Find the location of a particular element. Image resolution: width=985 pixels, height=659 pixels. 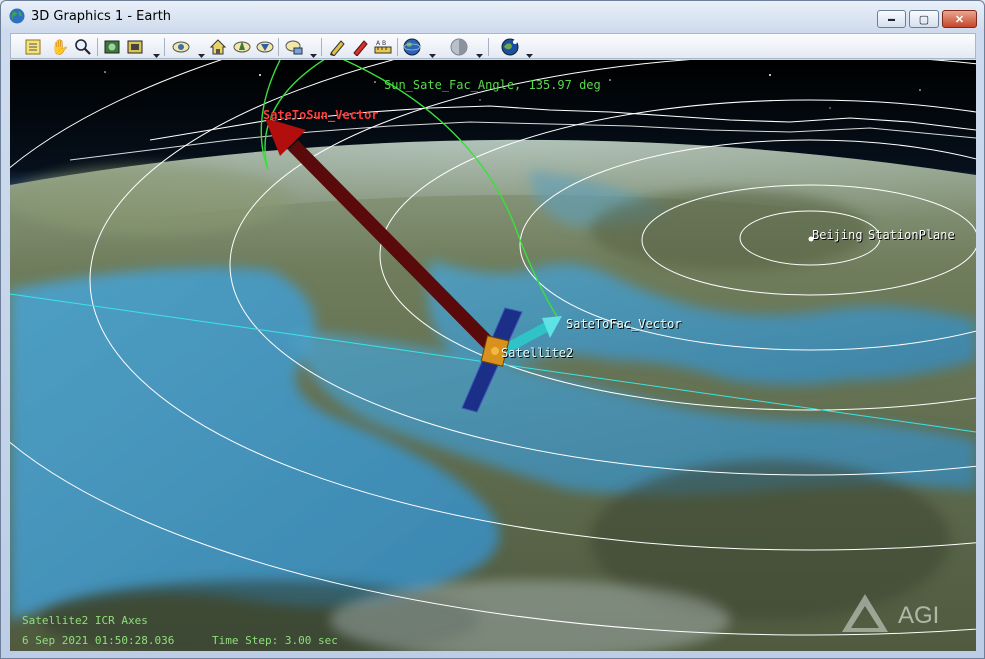

orient-north-button is located at coordinates (242, 47).